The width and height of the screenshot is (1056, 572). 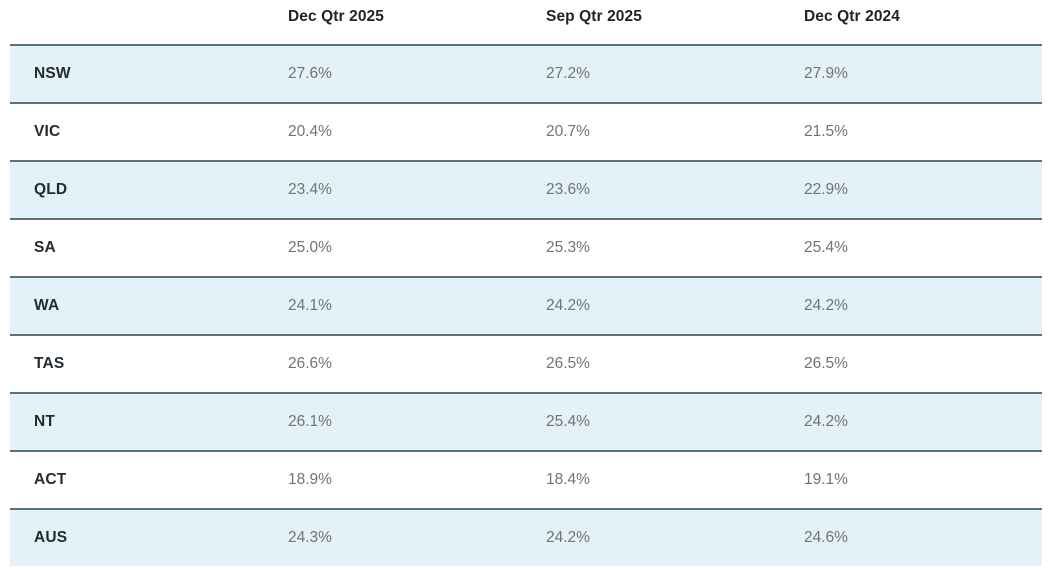 What do you see at coordinates (45, 247) in the screenshot?
I see `row-label: SA` at bounding box center [45, 247].